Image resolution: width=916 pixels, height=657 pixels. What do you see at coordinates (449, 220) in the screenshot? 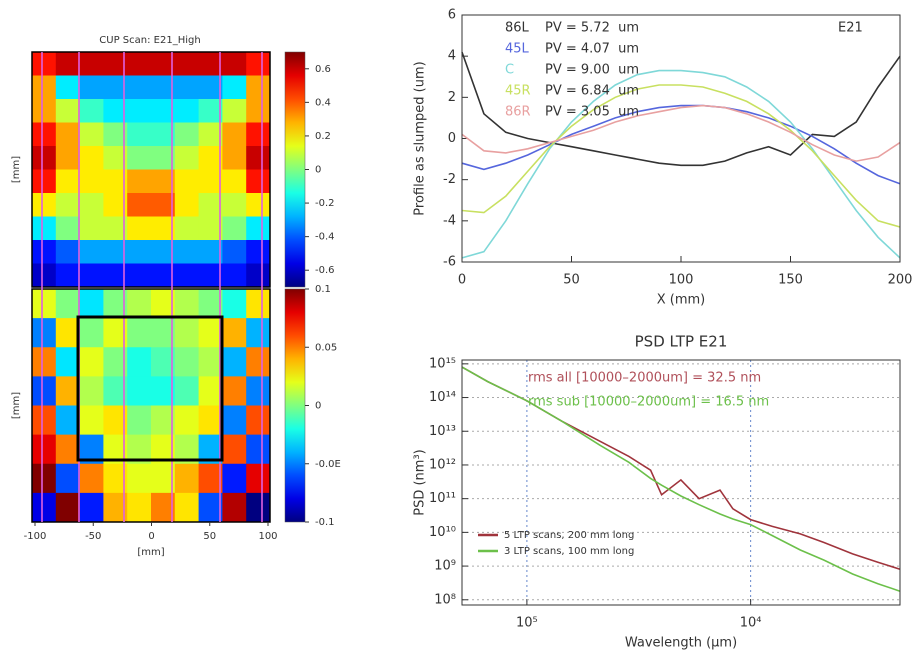
I see `y-tick-label: -4` at bounding box center [449, 220].